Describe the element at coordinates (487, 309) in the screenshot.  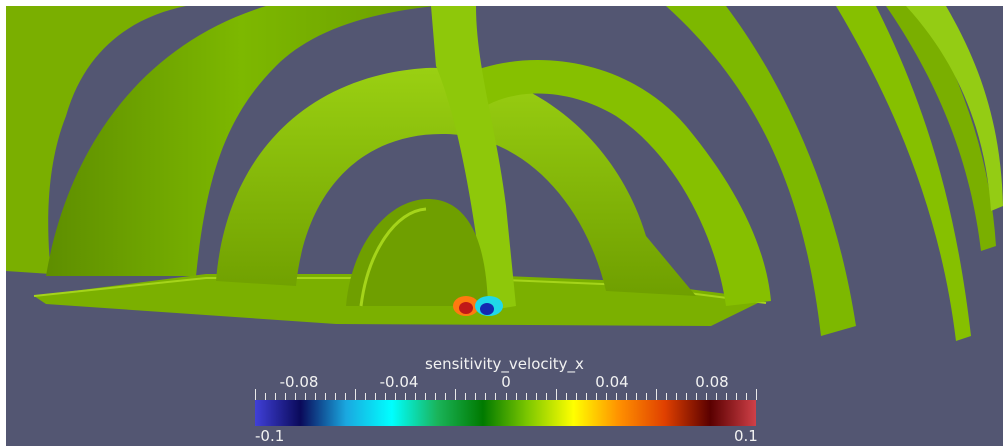
I see `sensitivity-blob-blue` at that location.